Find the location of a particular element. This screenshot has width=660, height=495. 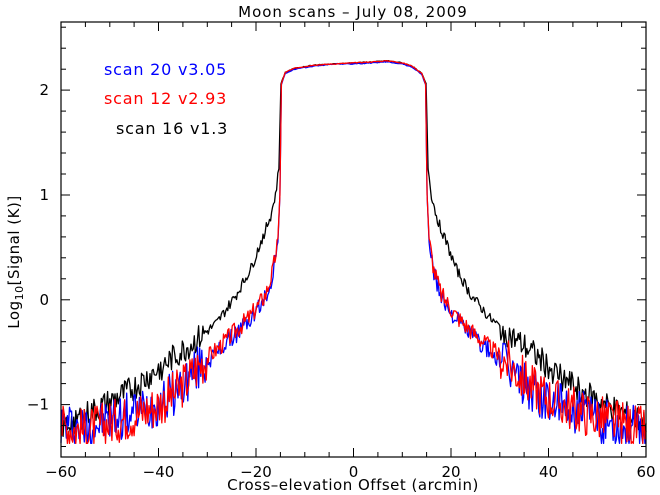

y-axis-label: Log10[Signal (K)] is located at coordinates (15, 261).